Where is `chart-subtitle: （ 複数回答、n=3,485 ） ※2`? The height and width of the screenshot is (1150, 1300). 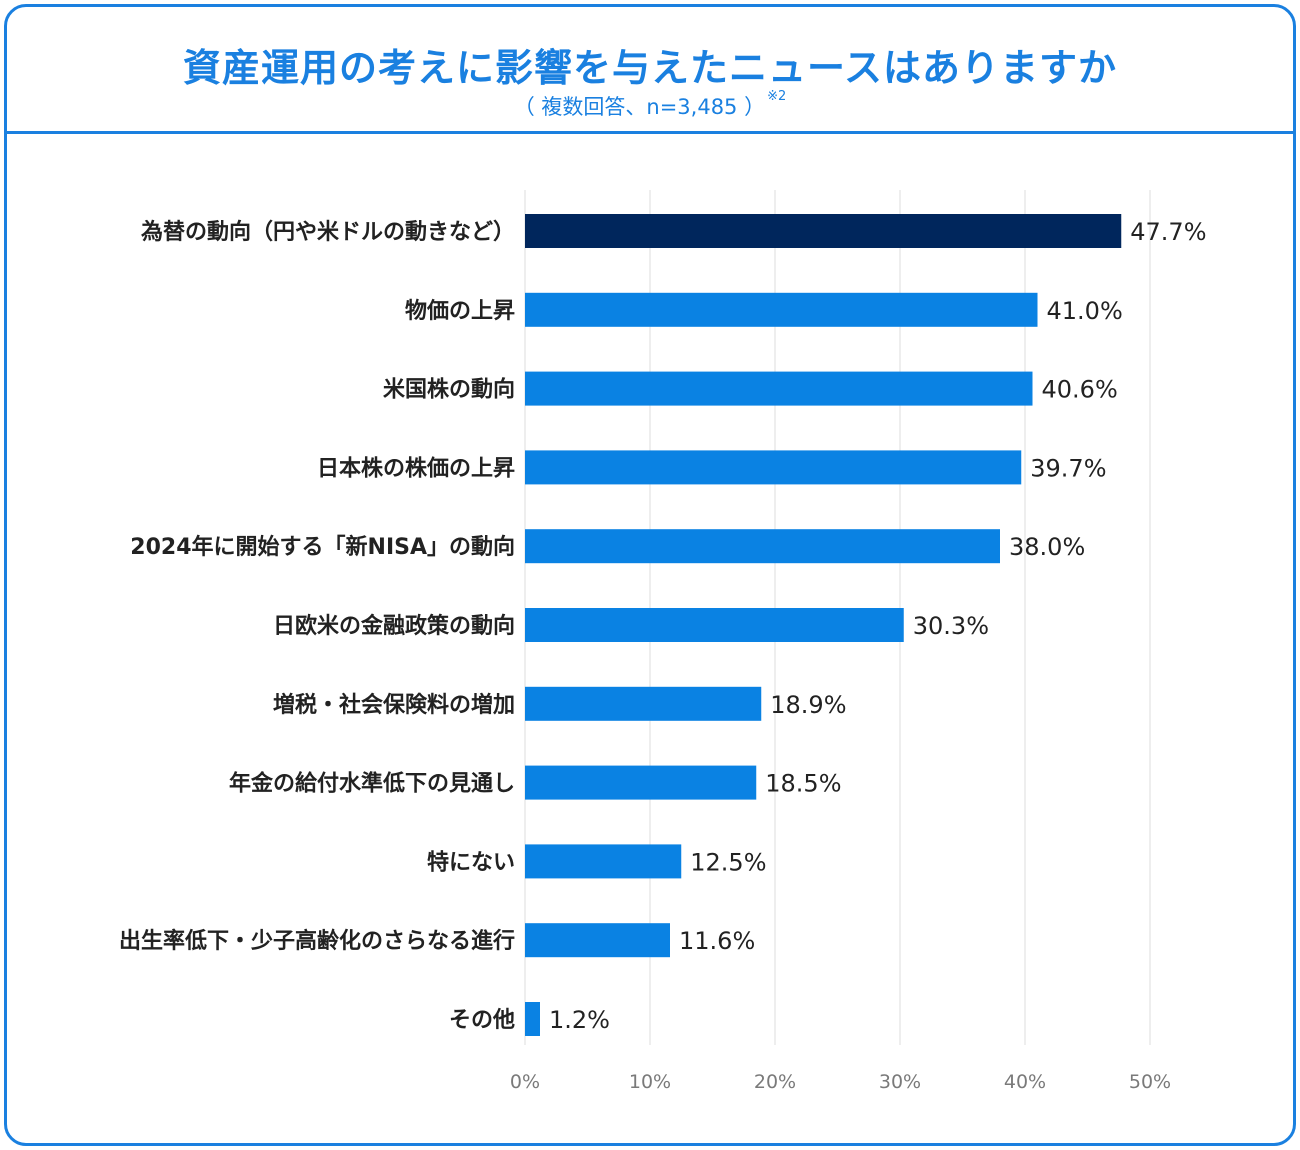
chart-subtitle: （ 複数回答、n=3,485 ） ※2 is located at coordinates (650, 105).